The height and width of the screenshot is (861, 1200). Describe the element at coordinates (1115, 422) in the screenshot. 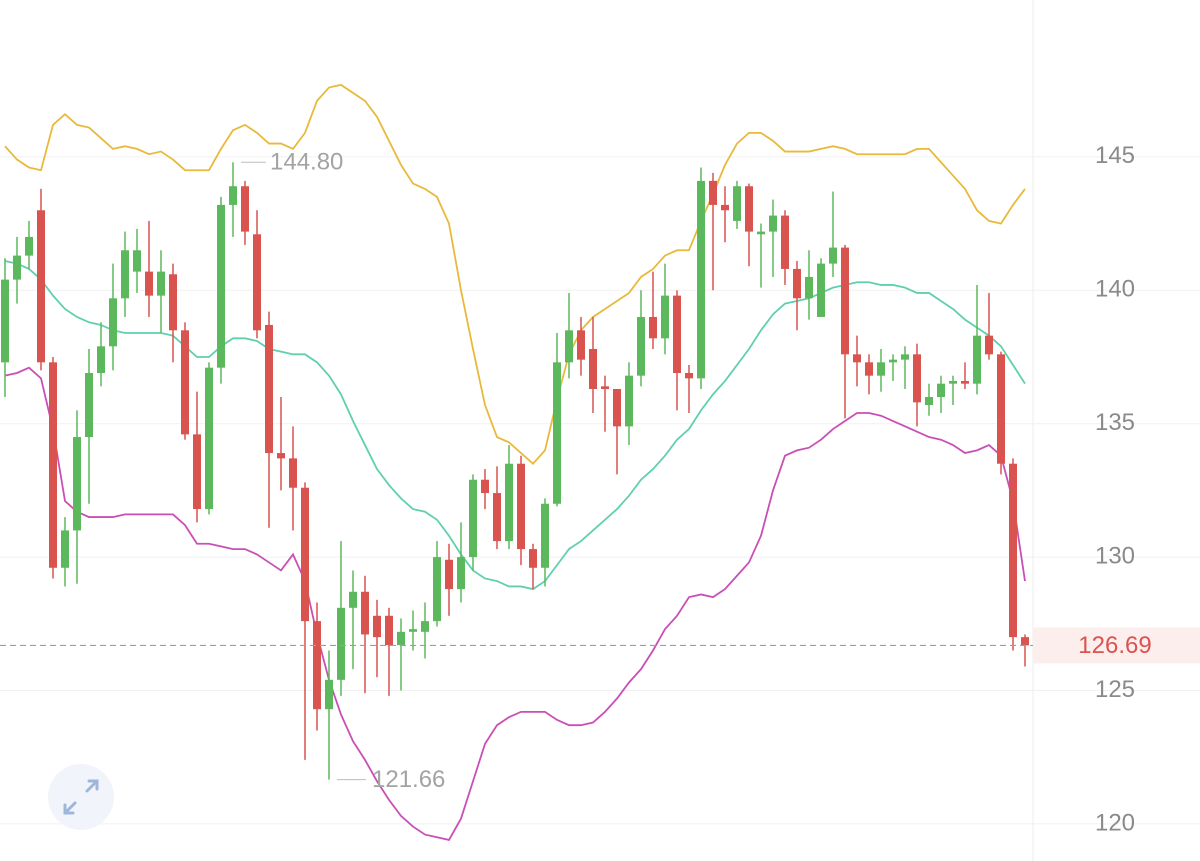

I see `y-tick-label: 135` at that location.